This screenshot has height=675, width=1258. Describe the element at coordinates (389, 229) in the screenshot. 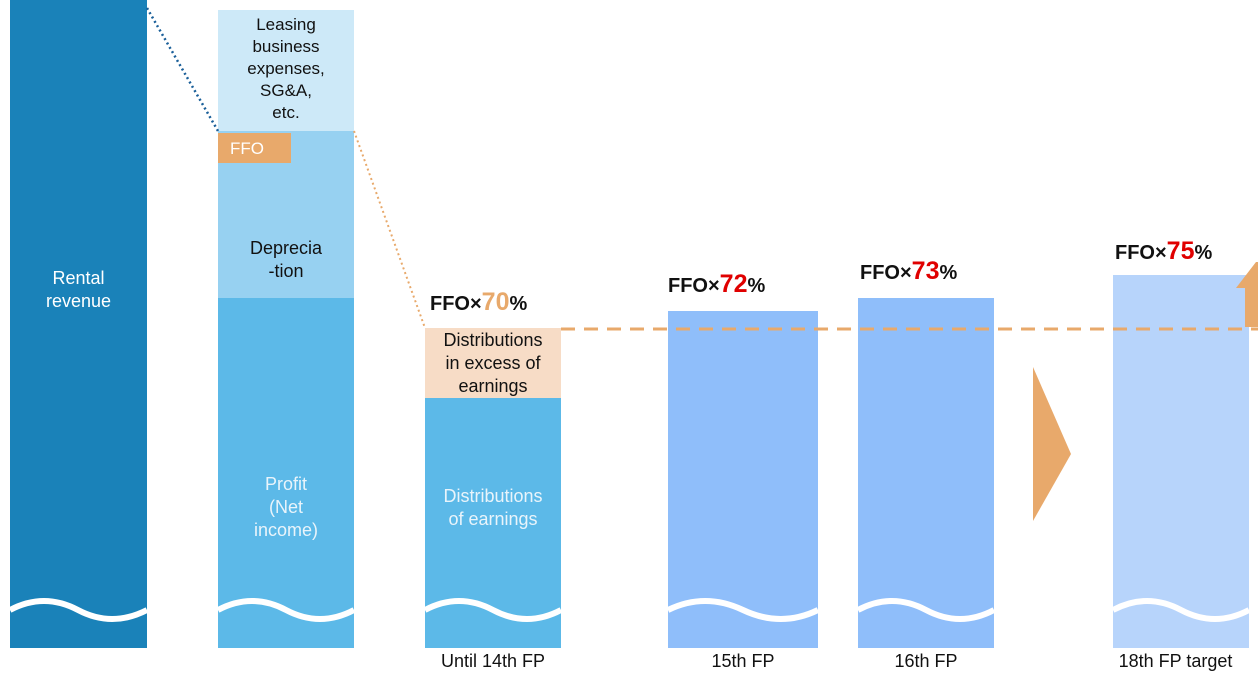

I see `ffo-connector-dotted` at that location.